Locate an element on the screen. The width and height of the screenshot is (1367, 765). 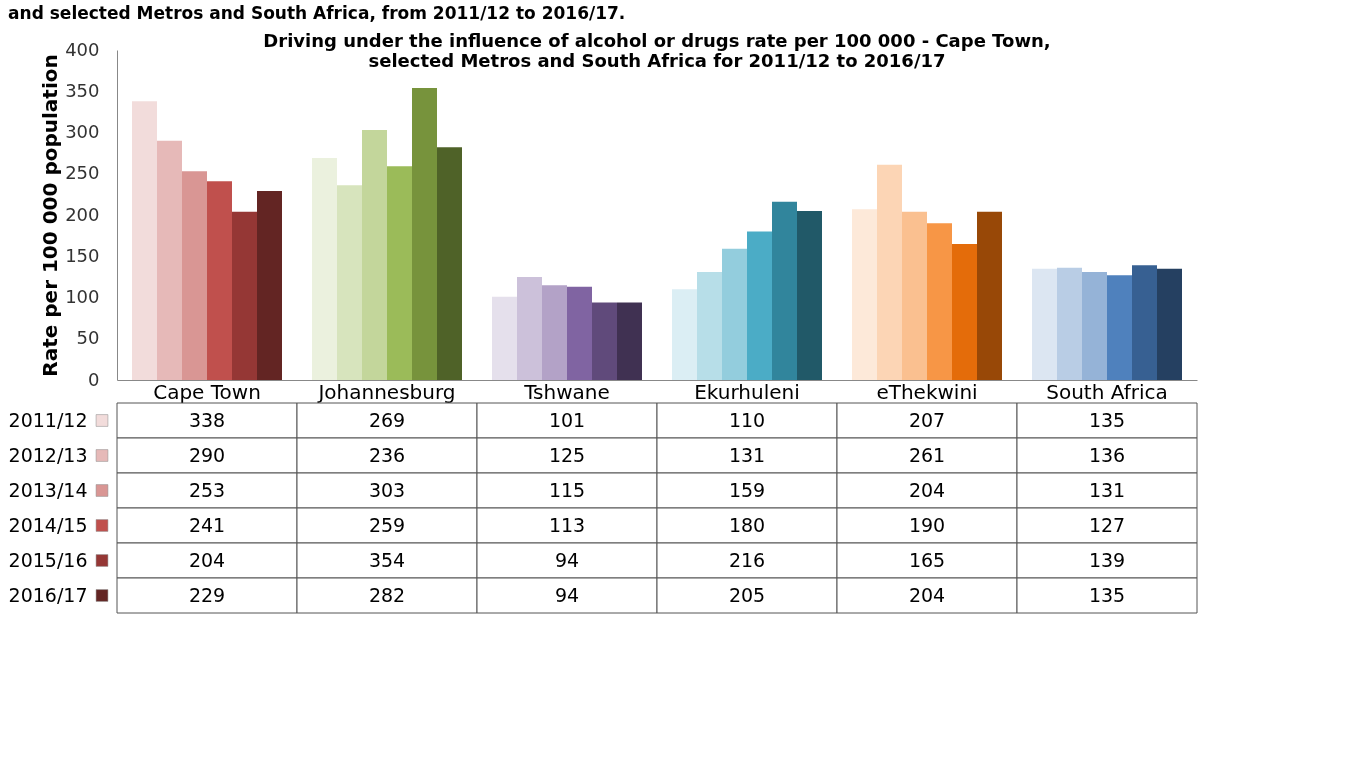
data-label: 127 is located at coordinates (1107, 524).